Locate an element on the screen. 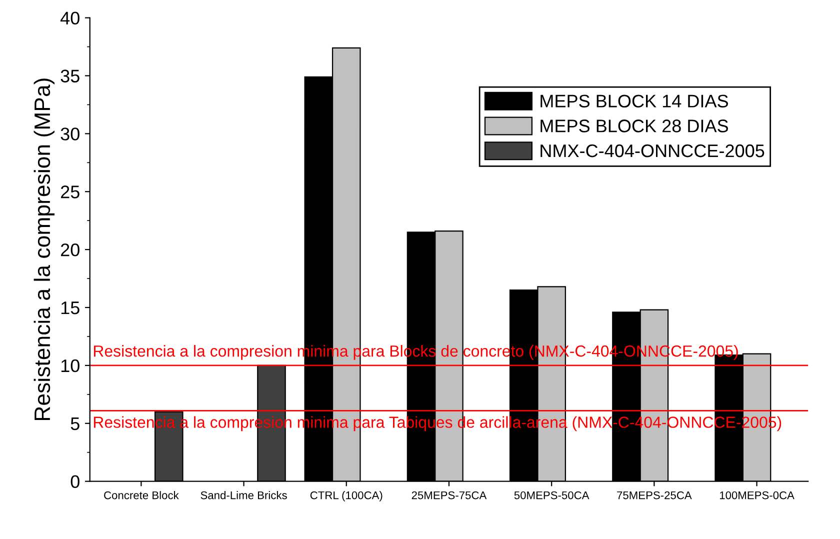 This screenshot has width=840, height=539. y-tick-label: 0 is located at coordinates (75, 481).